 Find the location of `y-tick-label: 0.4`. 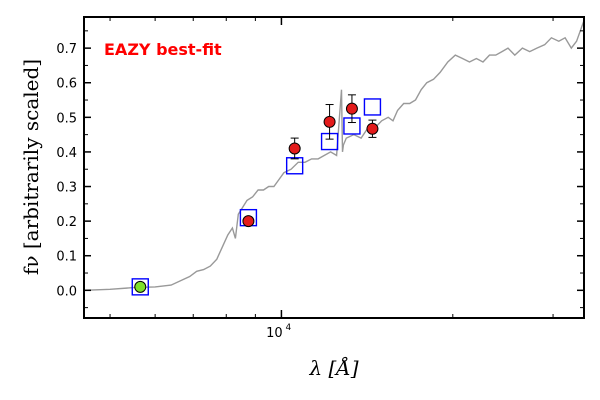

y-tick-label: 0.4 is located at coordinates (66, 153).